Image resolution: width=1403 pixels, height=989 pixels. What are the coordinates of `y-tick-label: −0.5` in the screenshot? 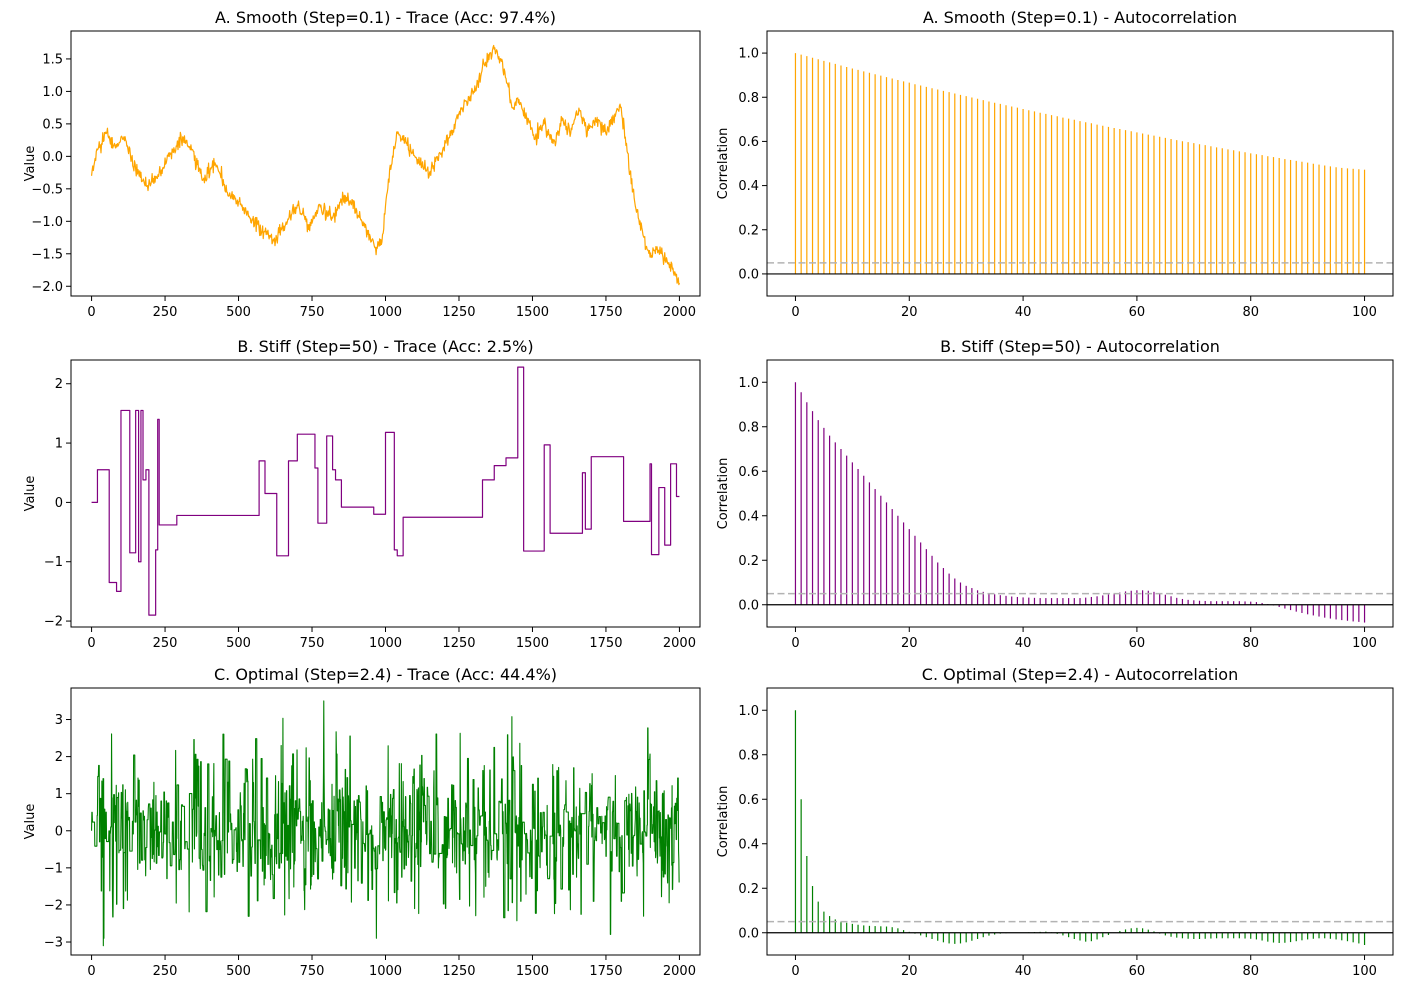 It's located at (47, 189).